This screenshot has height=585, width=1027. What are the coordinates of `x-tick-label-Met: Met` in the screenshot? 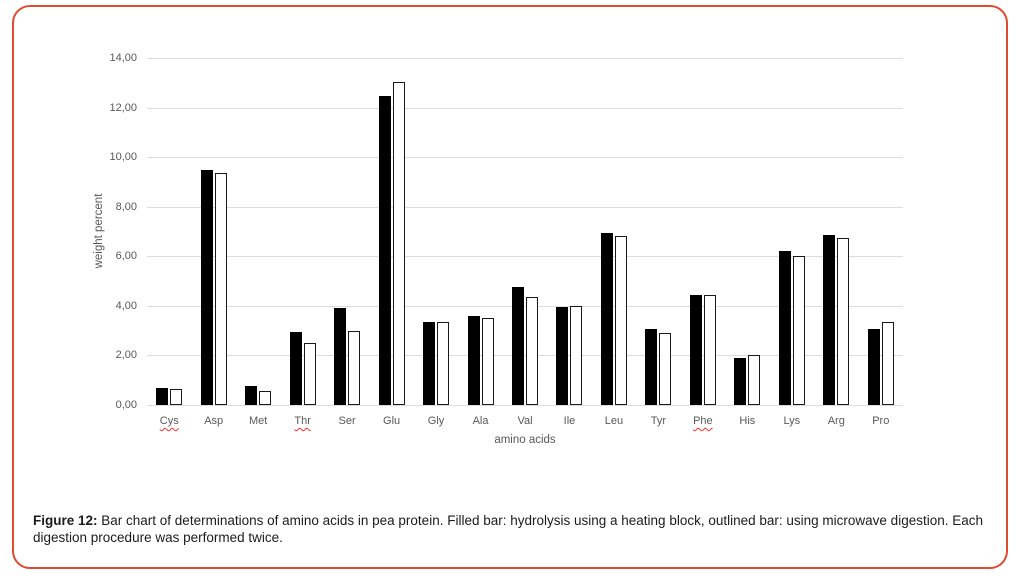 It's located at (258, 421).